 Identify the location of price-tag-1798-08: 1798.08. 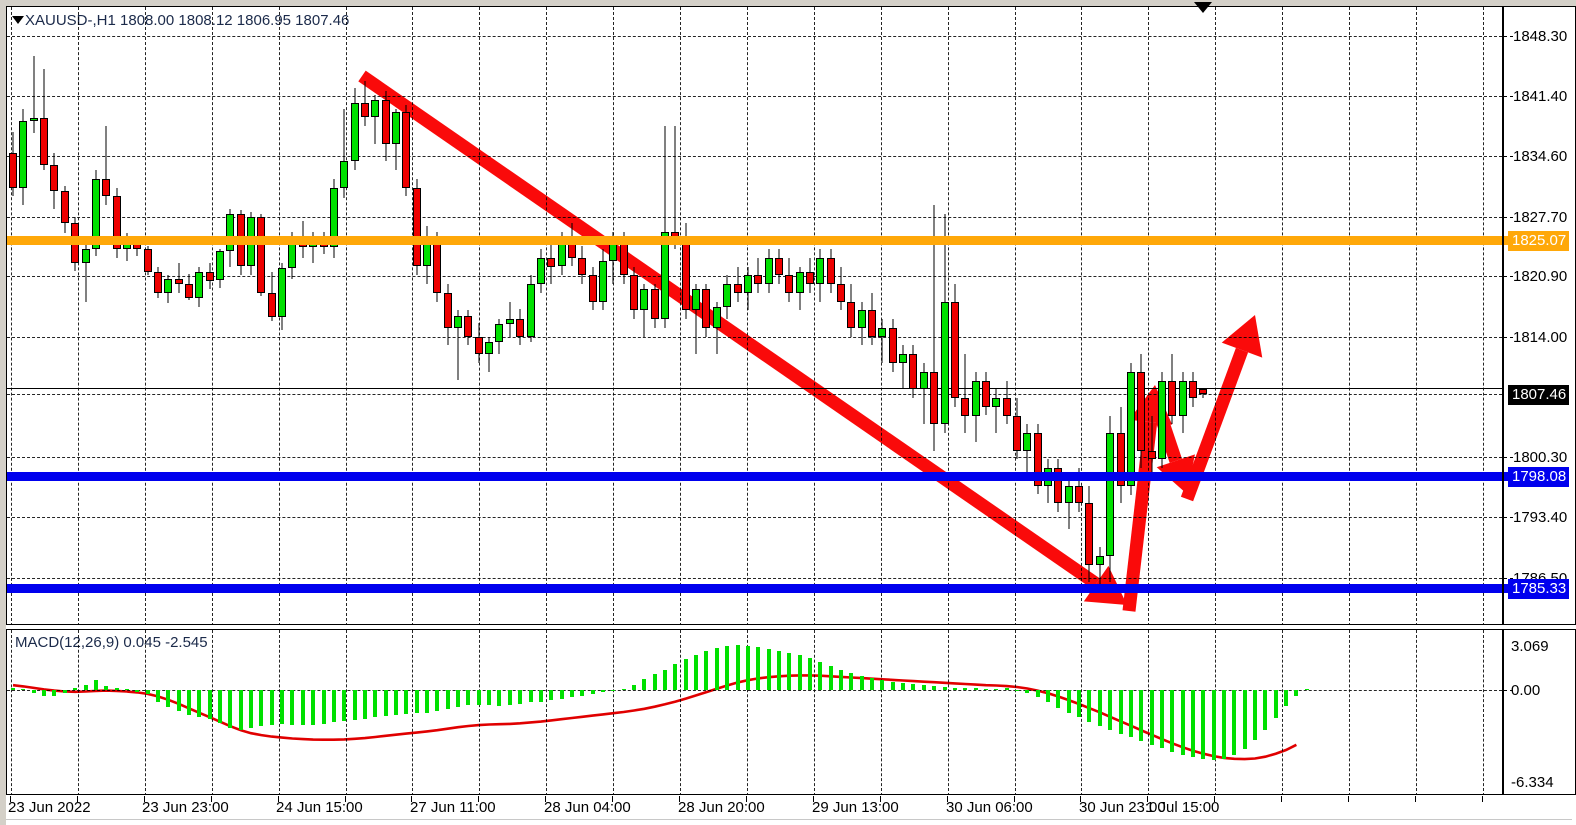
(1539, 477).